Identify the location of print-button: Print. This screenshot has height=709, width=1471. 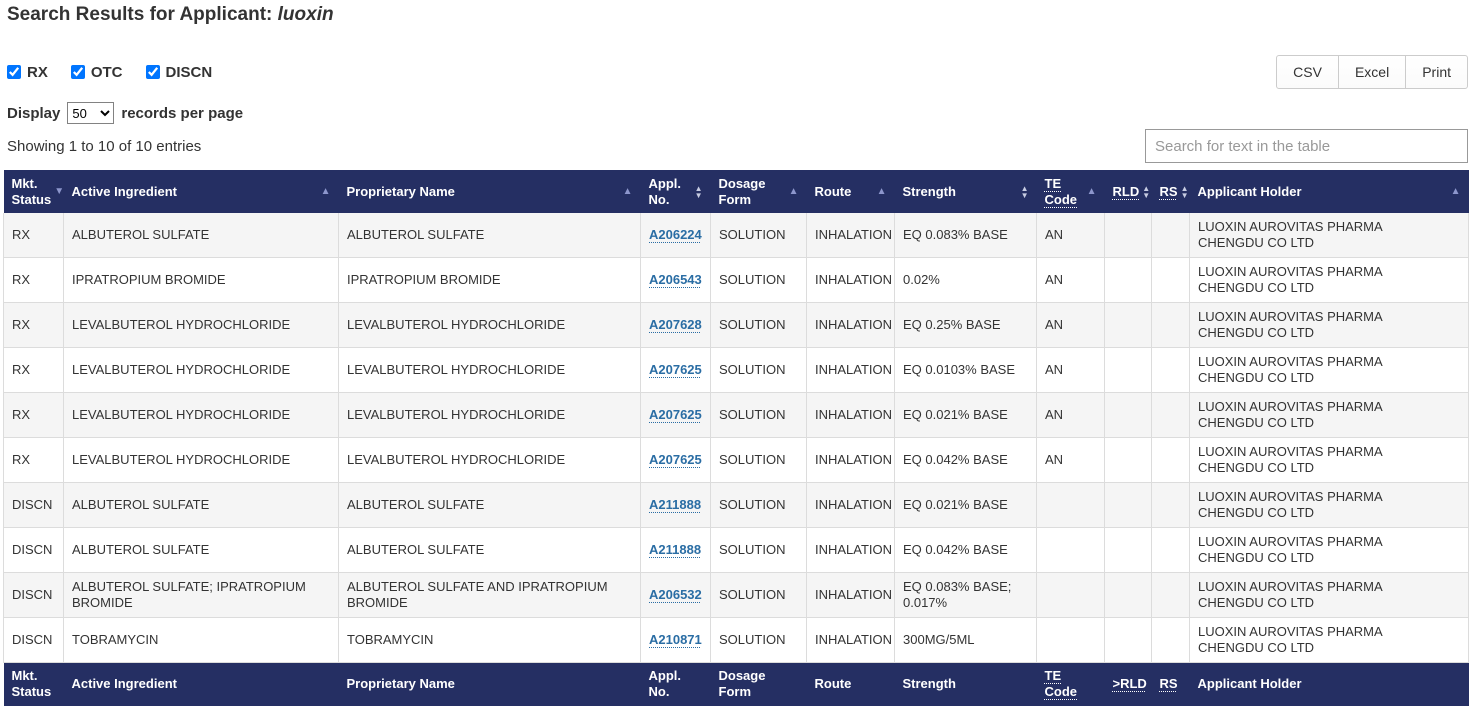
(1436, 72).